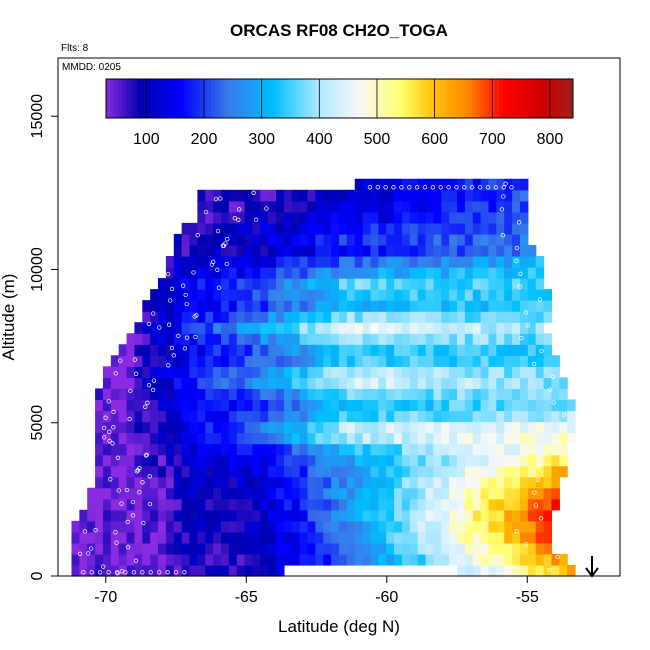 Image resolution: width=650 pixels, height=650 pixels. I want to click on colorbar-tick-label: 500, so click(377, 139).